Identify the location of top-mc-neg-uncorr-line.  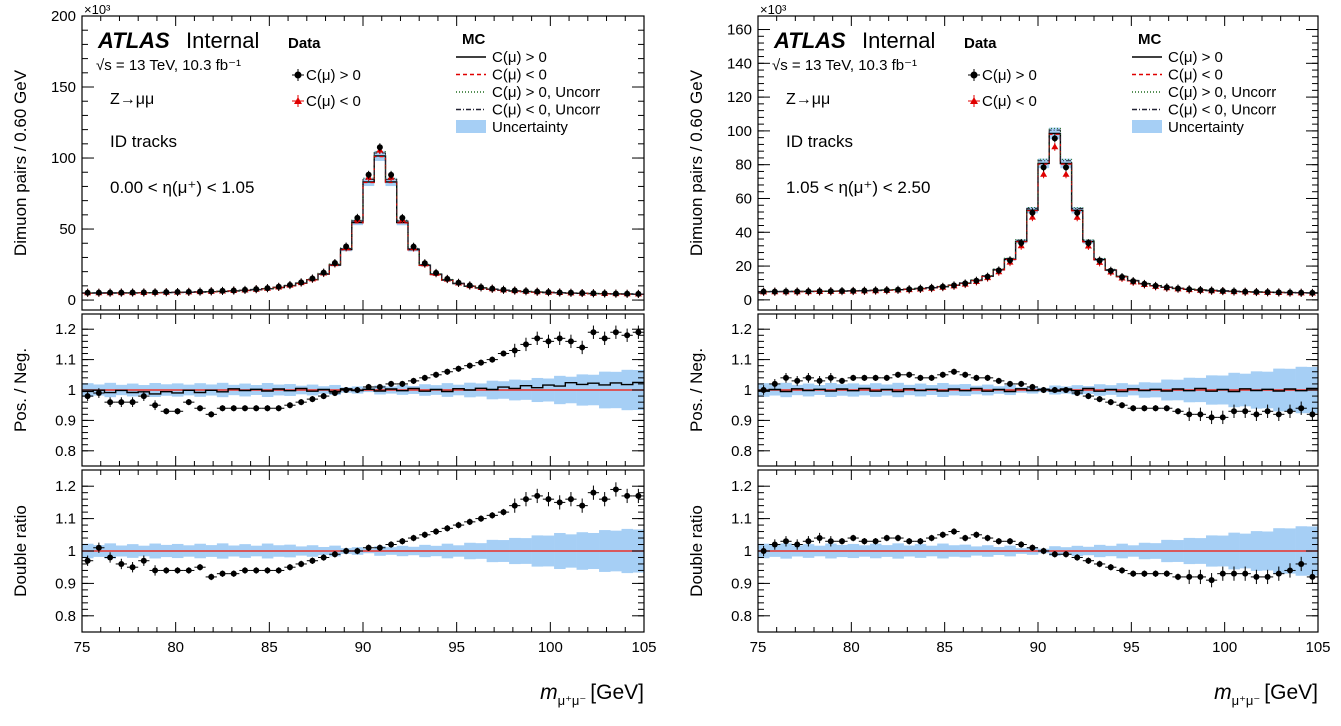
(1038, 211).